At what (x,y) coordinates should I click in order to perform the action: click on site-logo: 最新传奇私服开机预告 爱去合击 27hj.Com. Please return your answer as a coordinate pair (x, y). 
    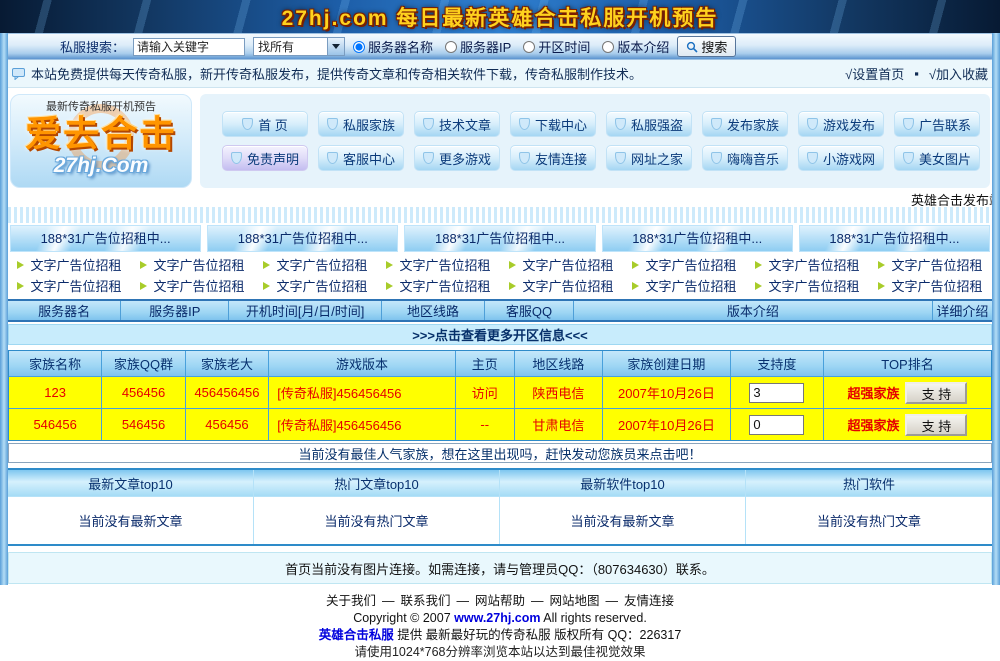
    Looking at the image, I should click on (101, 141).